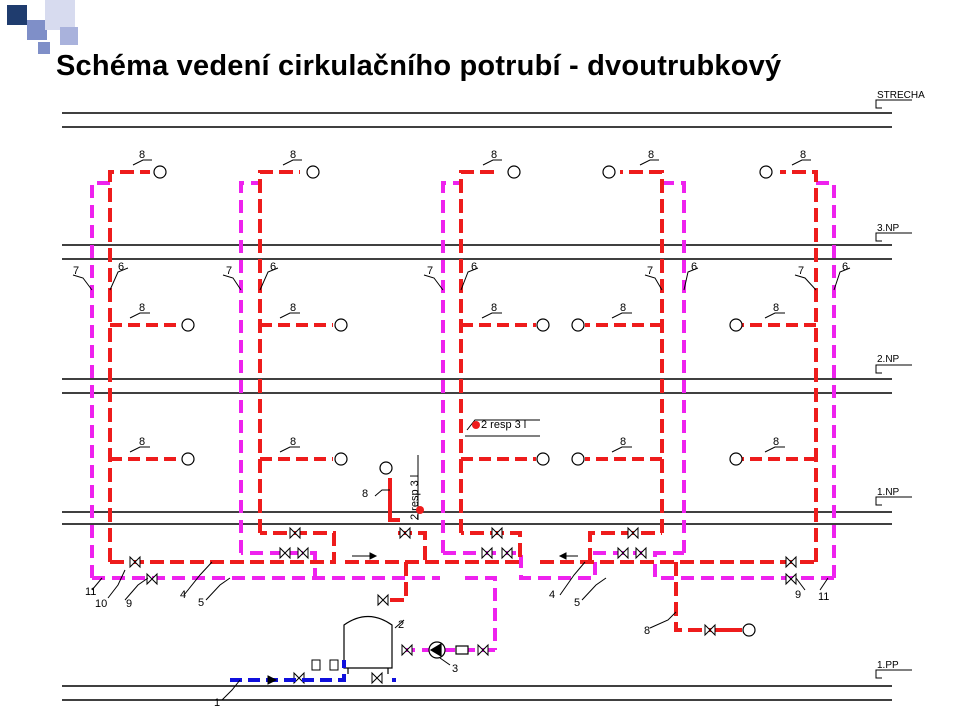 The height and width of the screenshot is (715, 960). What do you see at coordinates (217, 703) in the screenshot?
I see `label-1-cold: 1` at bounding box center [217, 703].